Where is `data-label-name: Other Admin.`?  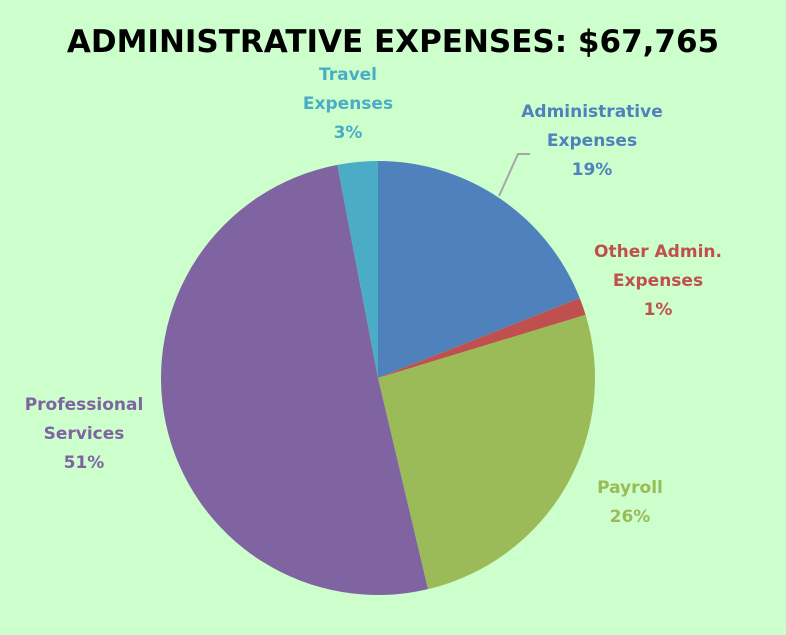 data-label-name: Other Admin. is located at coordinates (658, 252).